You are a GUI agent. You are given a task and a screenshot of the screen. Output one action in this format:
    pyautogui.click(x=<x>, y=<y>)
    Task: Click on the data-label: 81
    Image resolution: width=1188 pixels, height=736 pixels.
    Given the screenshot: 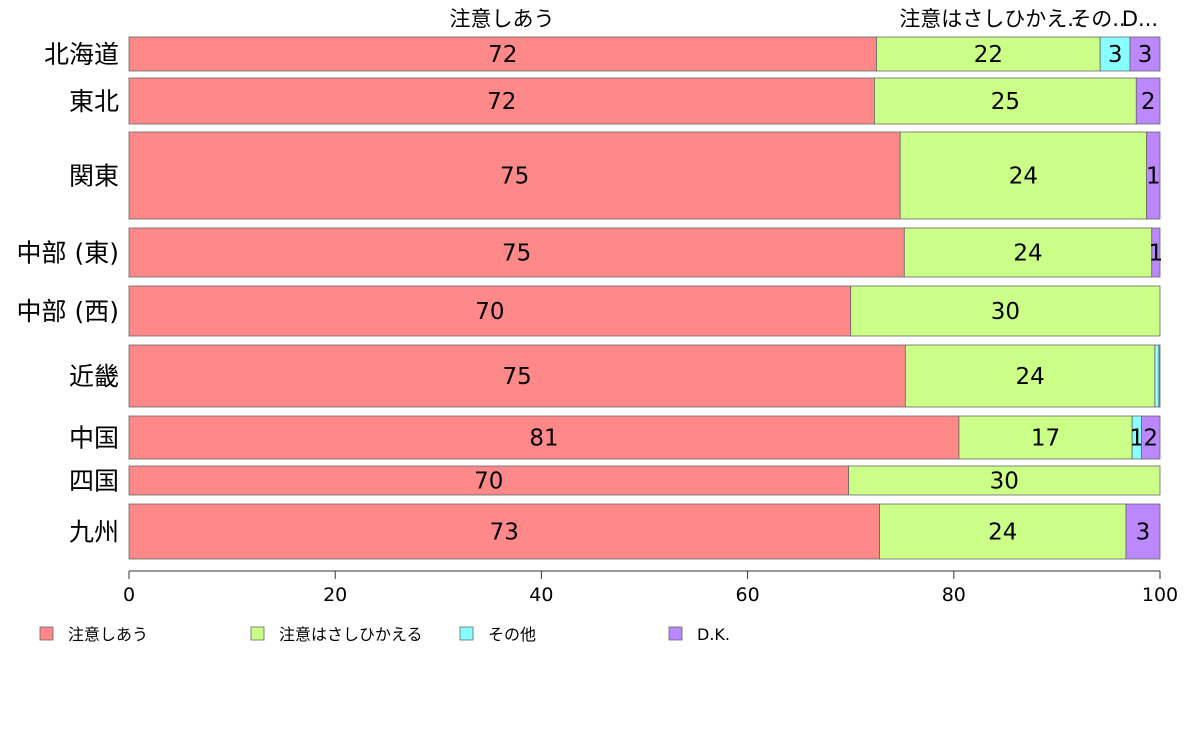 What is the action you would take?
    pyautogui.click(x=543, y=439)
    